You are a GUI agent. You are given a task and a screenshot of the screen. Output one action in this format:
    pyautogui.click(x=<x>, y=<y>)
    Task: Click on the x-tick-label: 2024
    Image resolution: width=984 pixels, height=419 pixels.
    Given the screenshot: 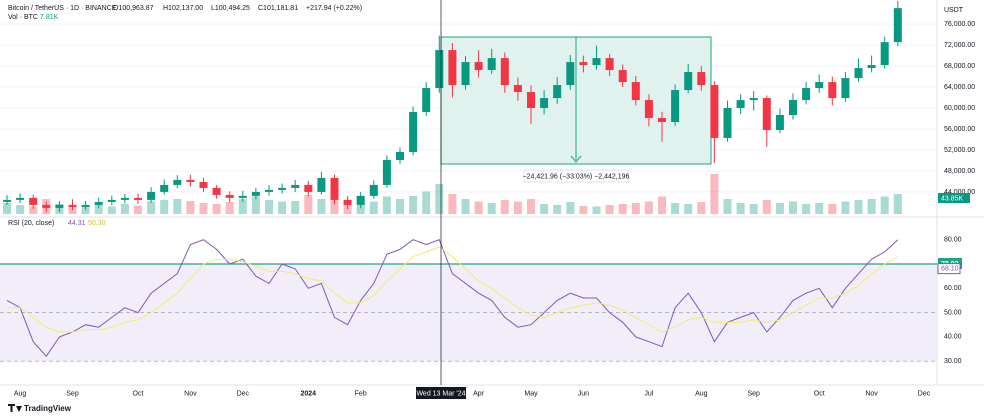 What is the action you would take?
    pyautogui.click(x=309, y=393)
    